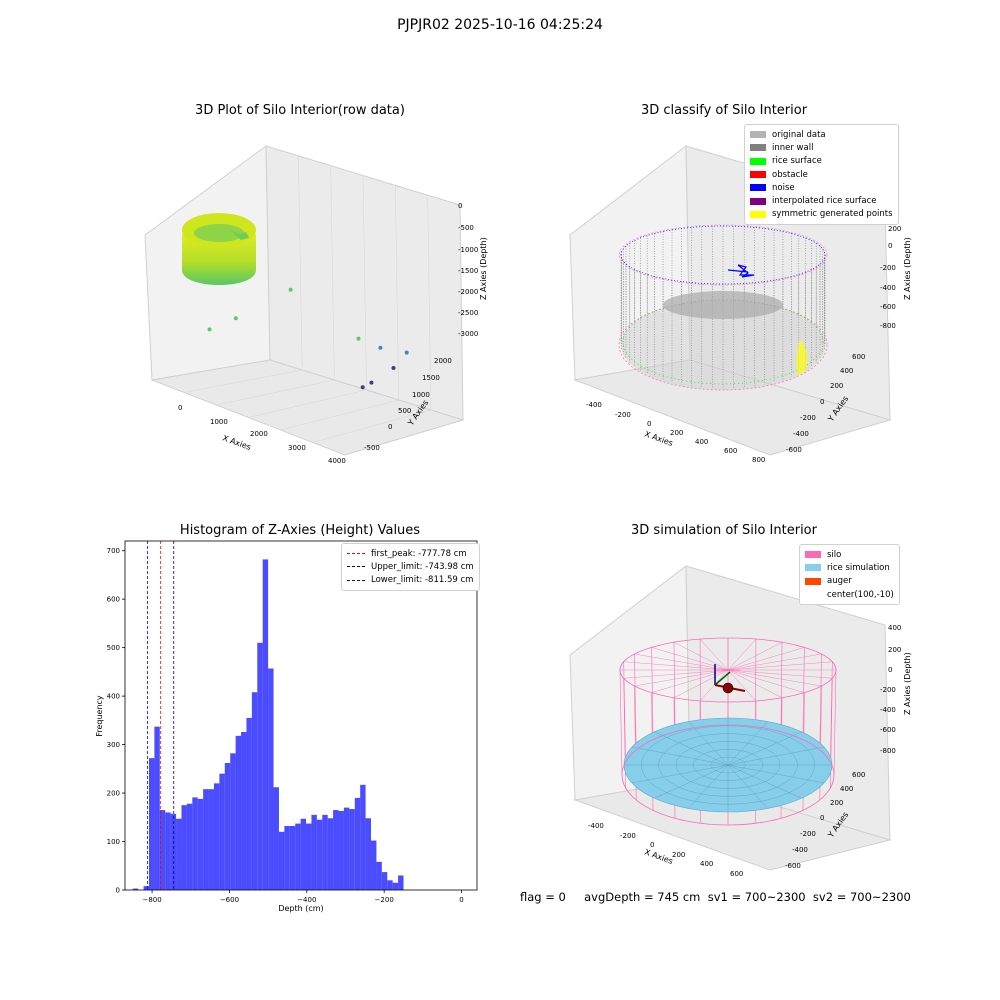 This screenshot has width=1000, height=1000. Describe the element at coordinates (736, 874) in the screenshot. I see `p4-xtick-5: 600` at that location.